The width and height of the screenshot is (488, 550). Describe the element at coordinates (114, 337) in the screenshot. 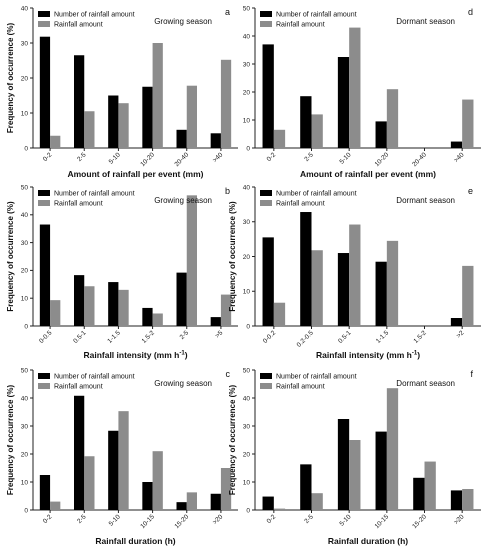

I see `x-tick-label: 1-1.5` at that location.